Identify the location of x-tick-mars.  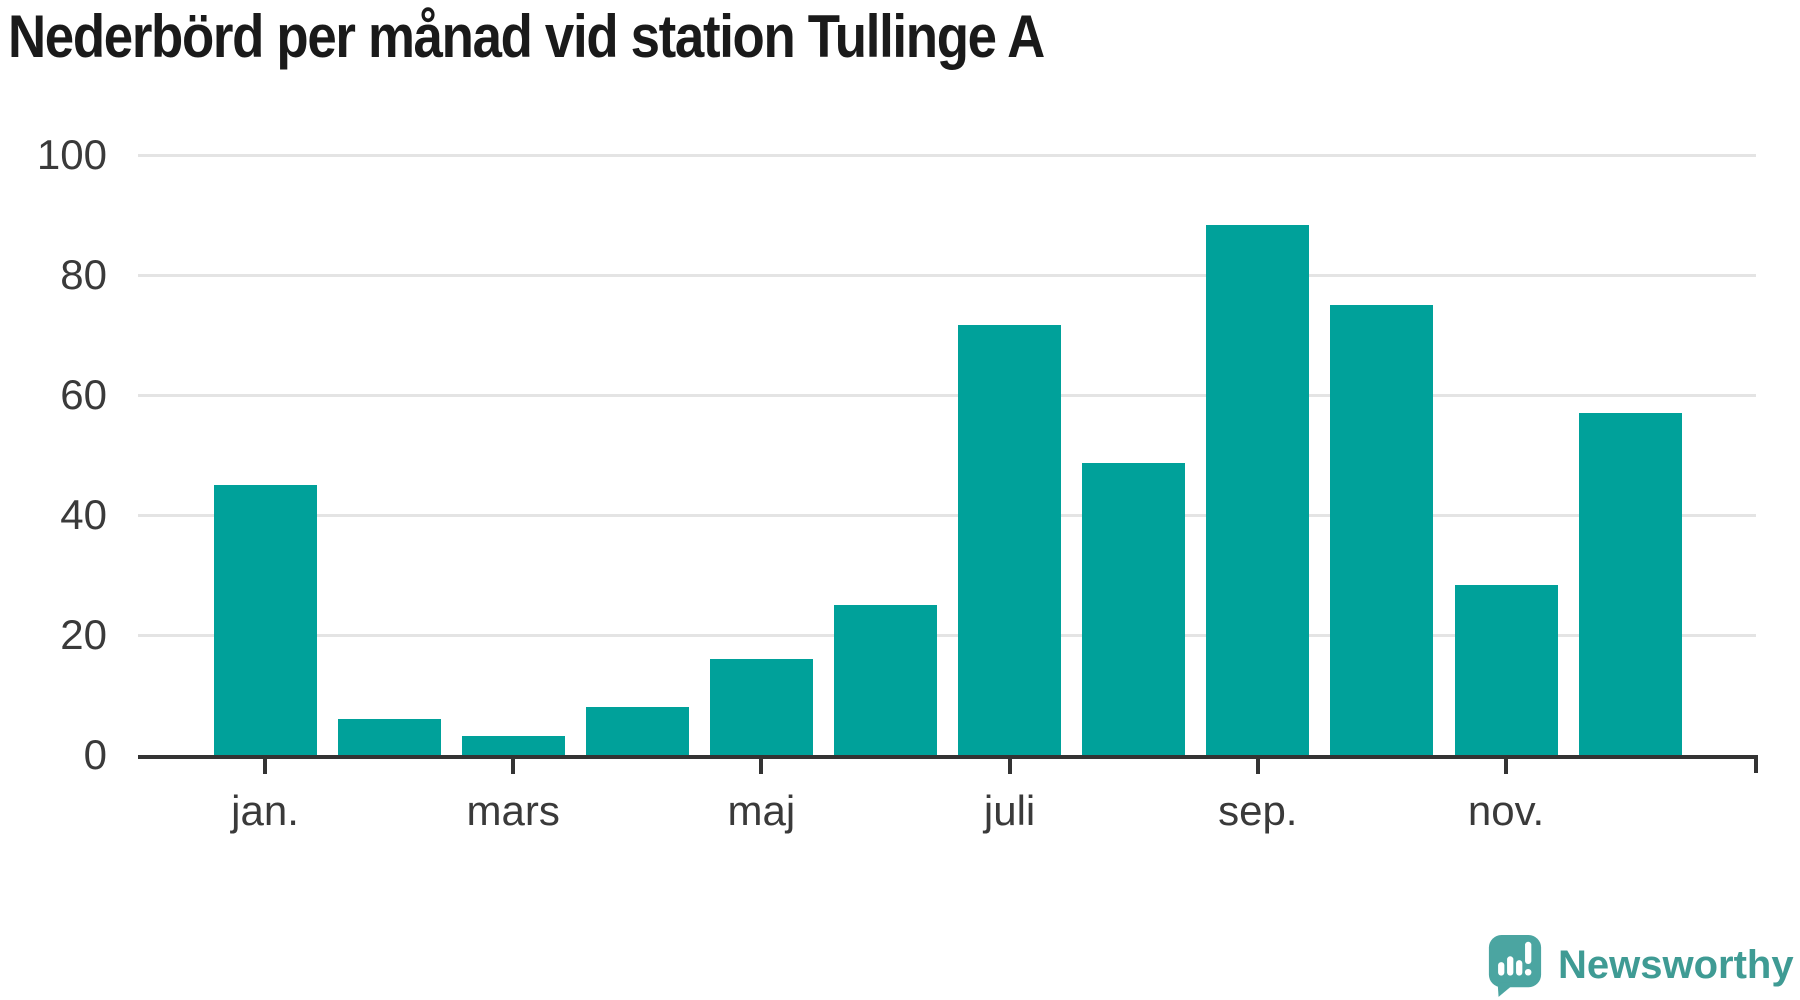
(513, 766).